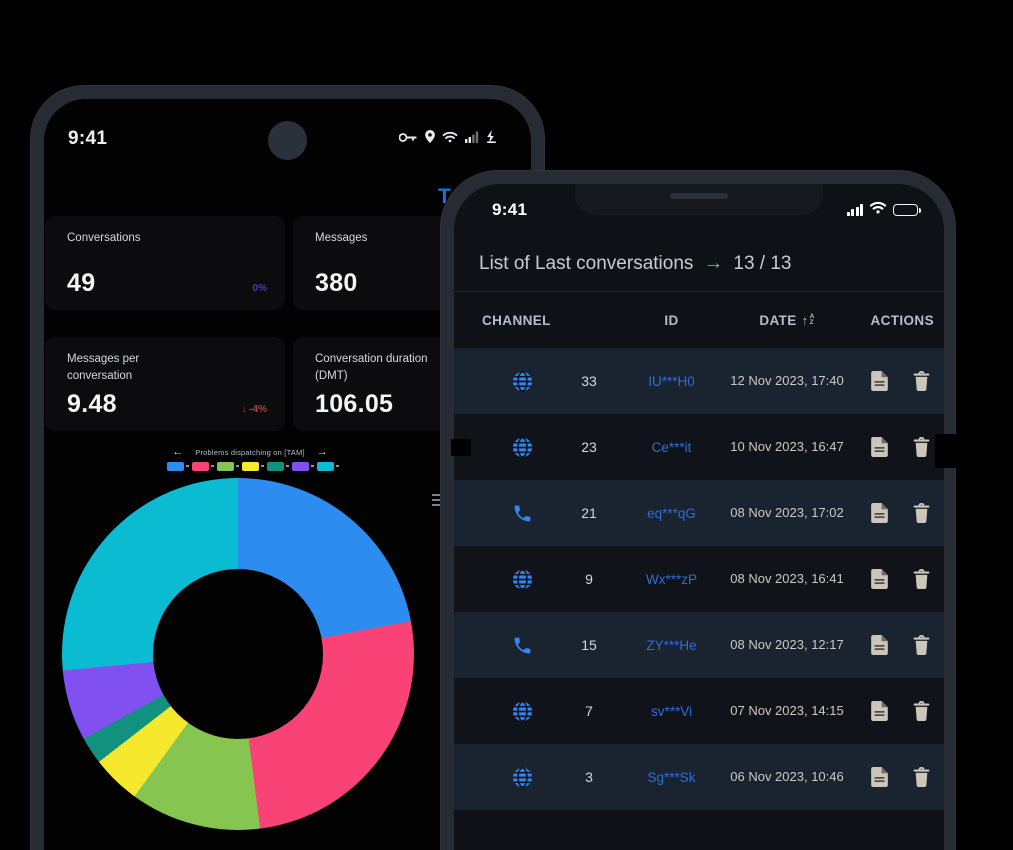 The height and width of the screenshot is (850, 1013). I want to click on column-header-actions: ACTIONS, so click(902, 320).